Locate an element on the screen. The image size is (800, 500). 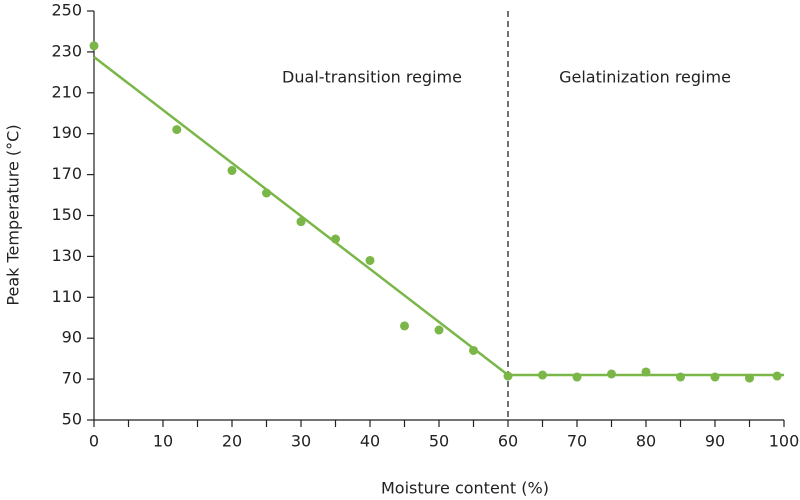
y-tick-label: 230 is located at coordinates (66, 50).